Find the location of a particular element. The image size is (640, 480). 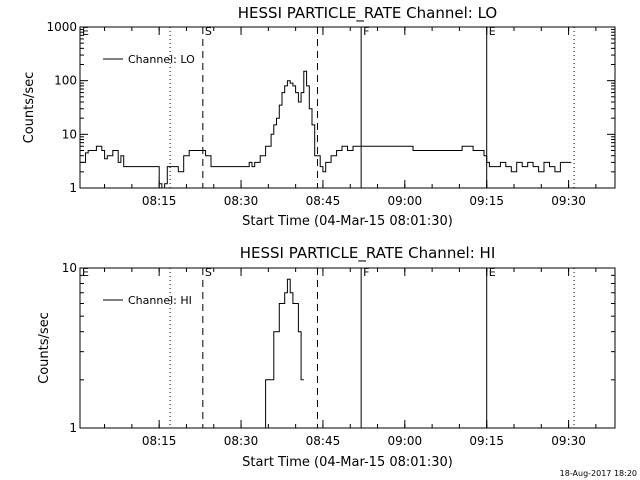

legend-entry: Channel: LO is located at coordinates (161, 59).